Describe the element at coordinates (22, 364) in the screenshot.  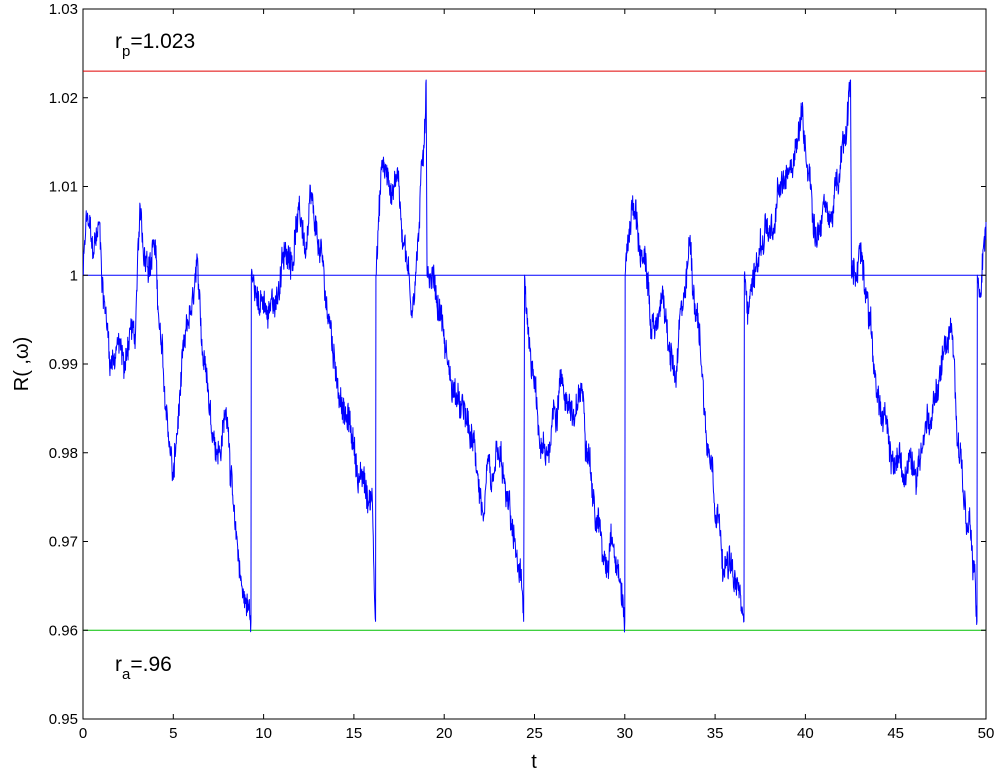
I see `y-axis-label: R( ,ω)` at that location.